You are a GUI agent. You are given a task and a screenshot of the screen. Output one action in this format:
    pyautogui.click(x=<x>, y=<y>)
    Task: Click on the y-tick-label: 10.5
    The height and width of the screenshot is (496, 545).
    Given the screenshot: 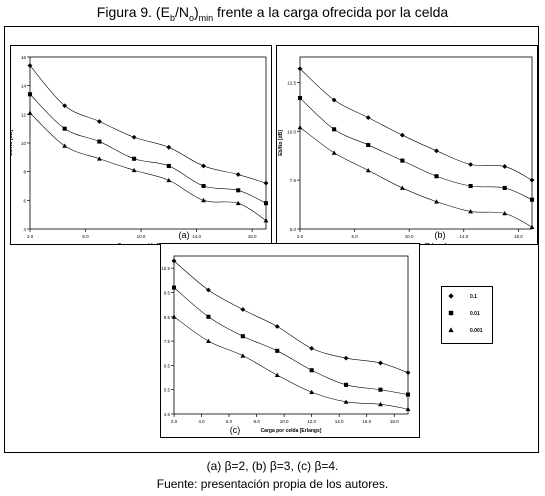 What is the action you would take?
    pyautogui.click(x=165, y=268)
    